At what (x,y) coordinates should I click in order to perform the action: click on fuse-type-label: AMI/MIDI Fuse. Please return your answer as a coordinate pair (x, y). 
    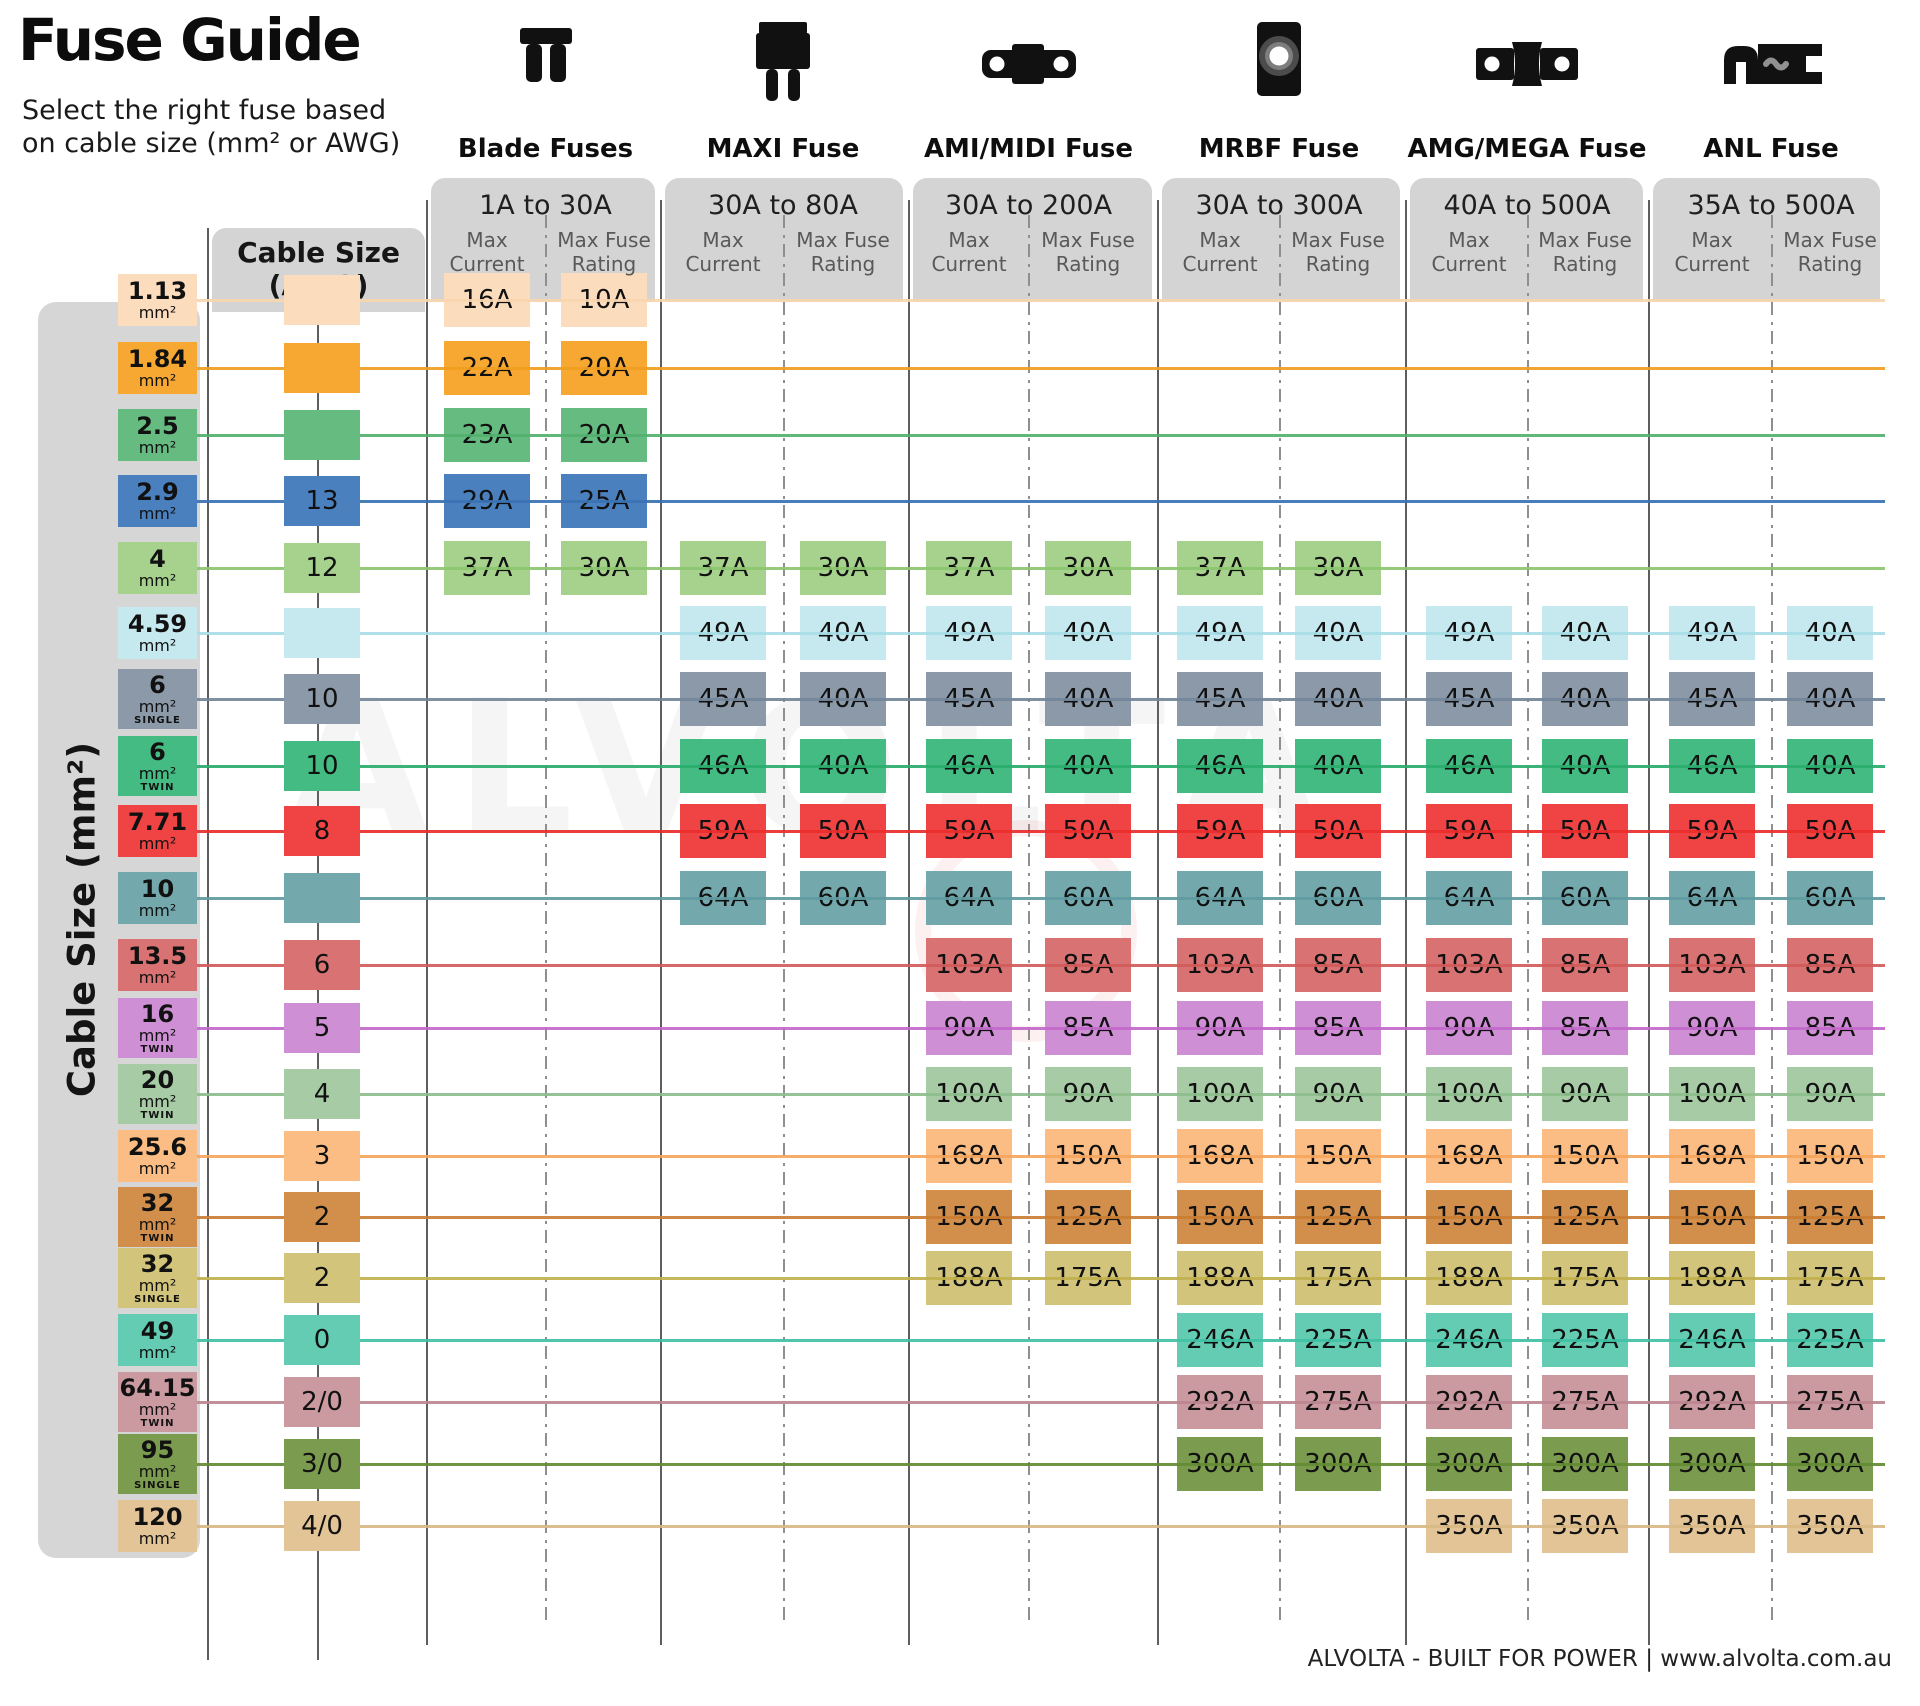
    Looking at the image, I should click on (1028, 149).